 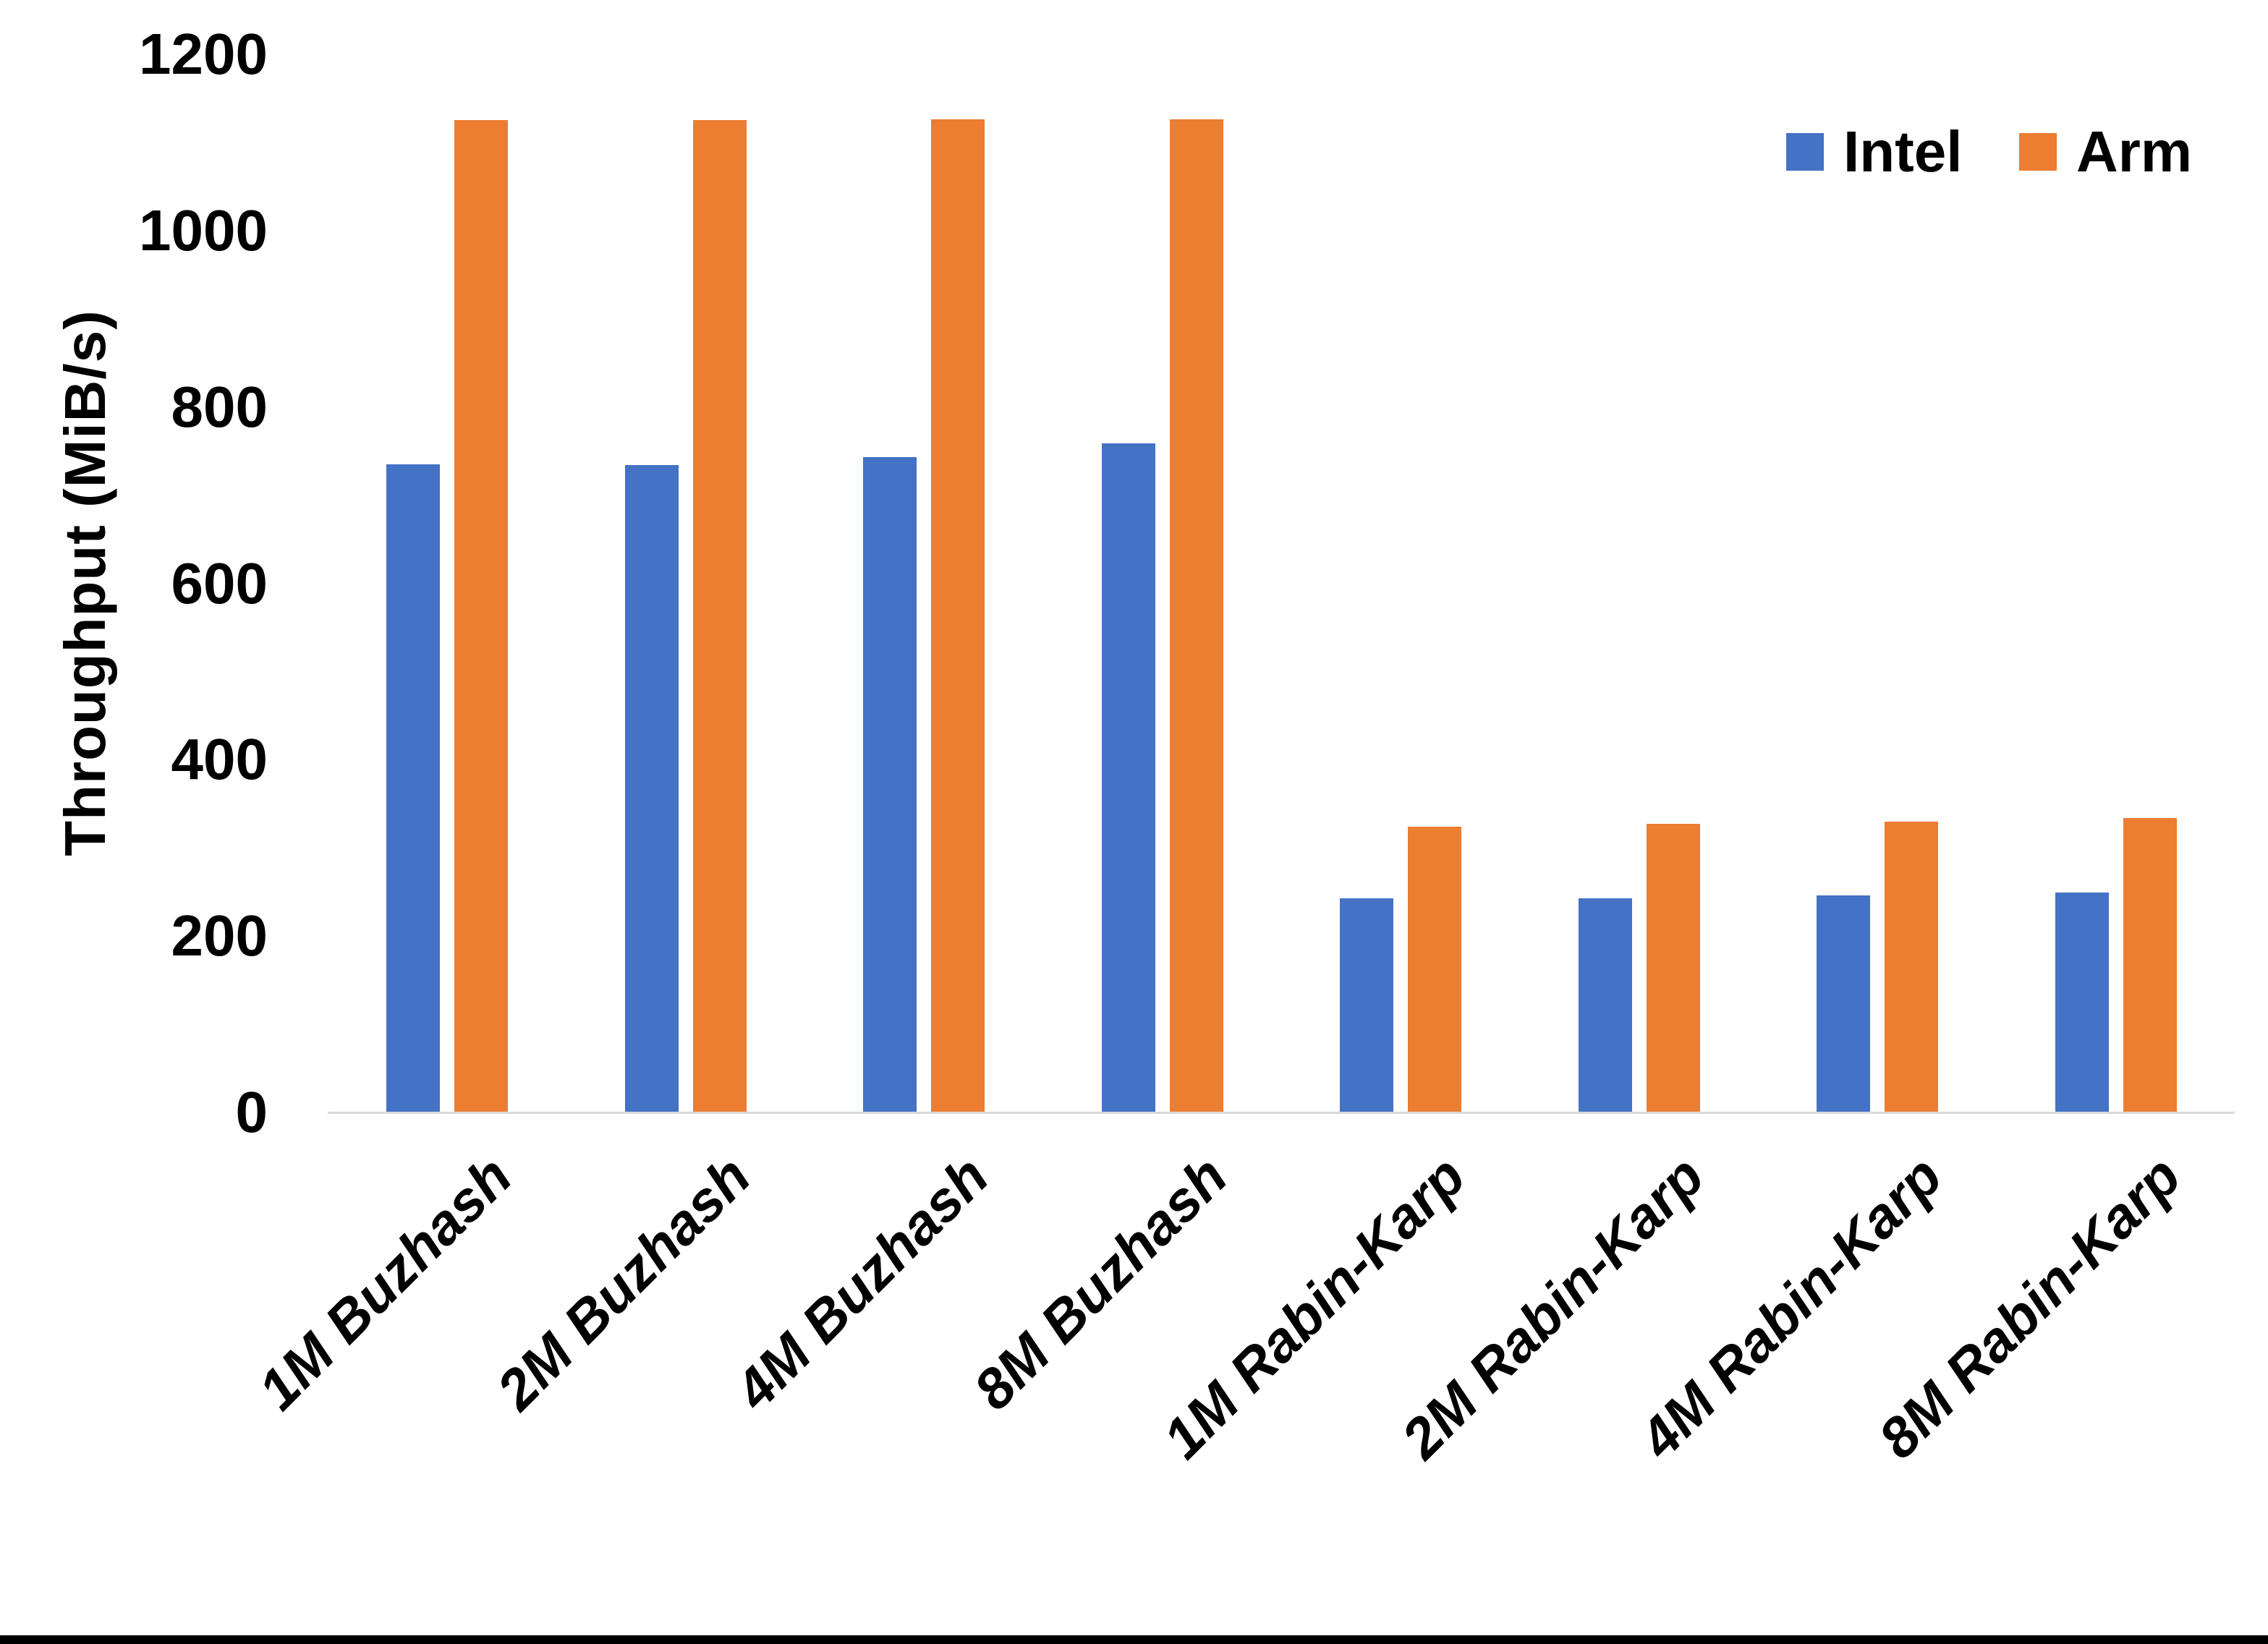 I want to click on bar-arm-1m-buzhash, so click(x=481, y=616).